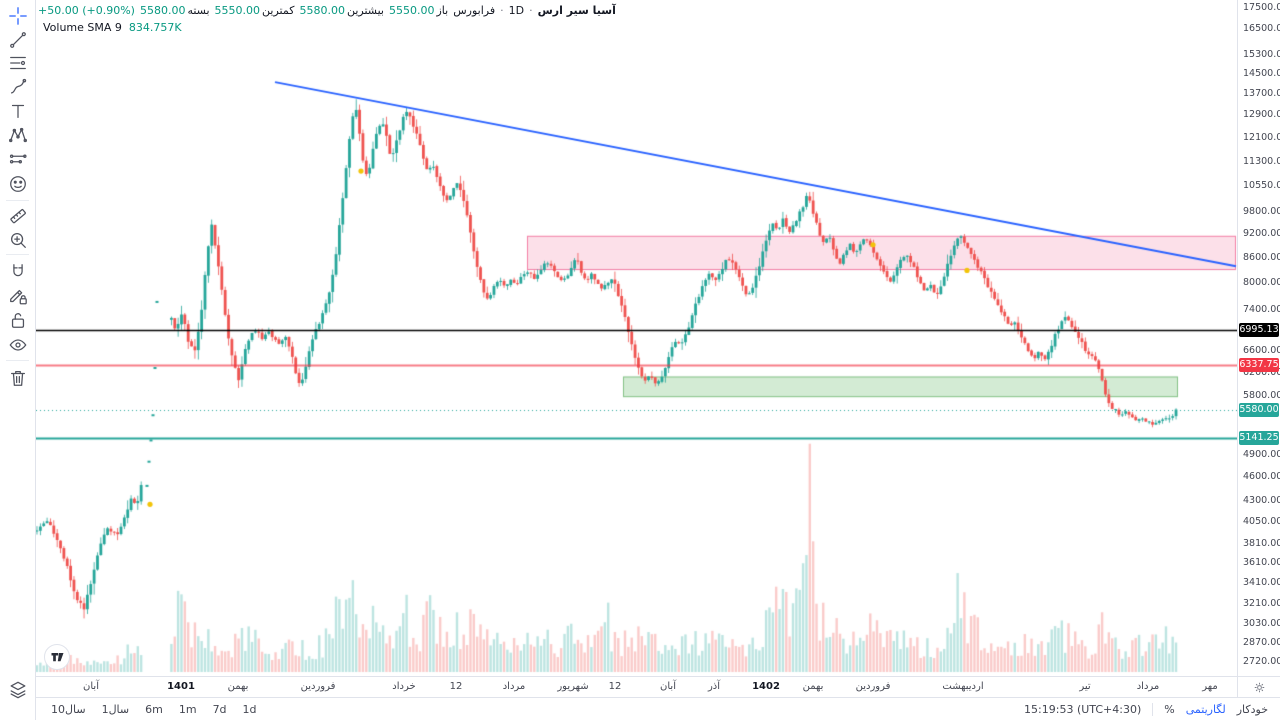 This screenshot has height=720, width=1280. Describe the element at coordinates (1261, 522) in the screenshot. I see `price-axis-label: 4050.00` at that location.